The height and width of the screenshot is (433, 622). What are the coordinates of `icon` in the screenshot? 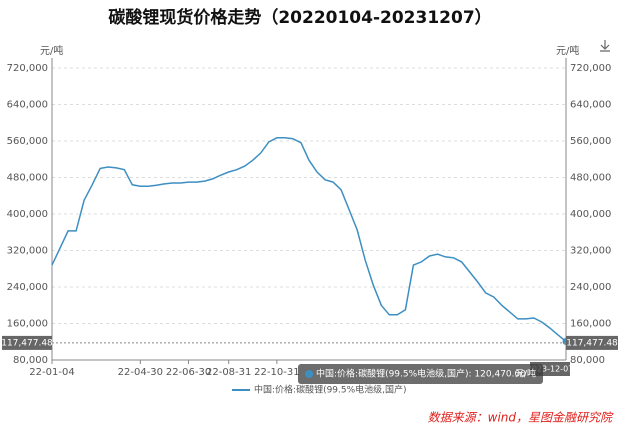 It's located at (605, 46).